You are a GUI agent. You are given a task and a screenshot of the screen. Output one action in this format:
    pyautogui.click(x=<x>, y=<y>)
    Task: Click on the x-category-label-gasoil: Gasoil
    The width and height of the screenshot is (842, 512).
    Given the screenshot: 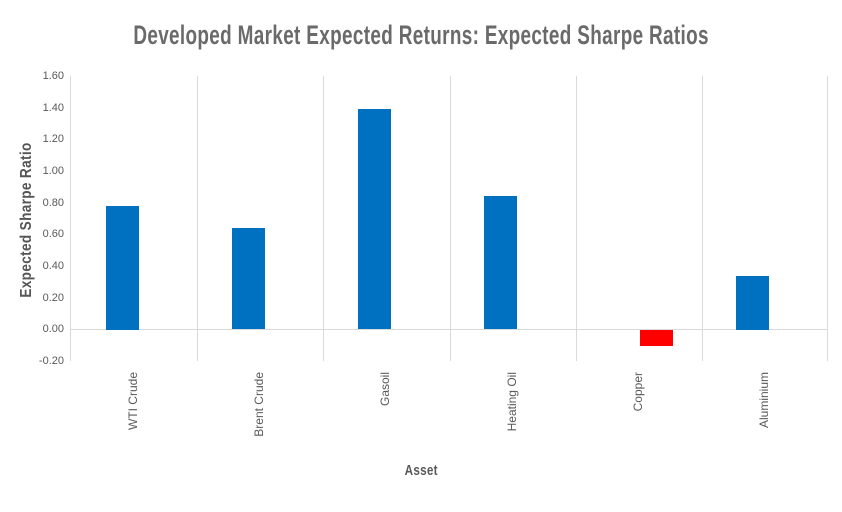 What is the action you would take?
    pyautogui.click(x=385, y=389)
    